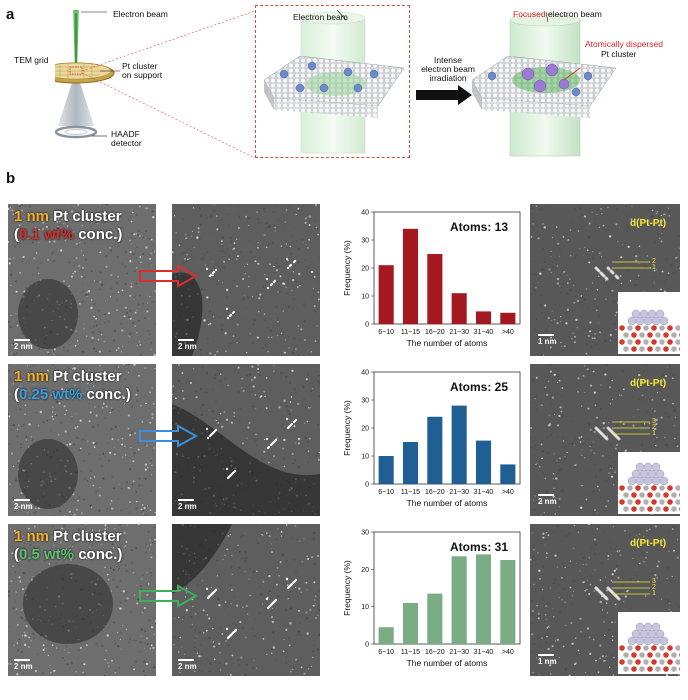 The width and height of the screenshot is (688, 700). I want to click on cluster-condition-label: 1 nm Pt cluster (0.5 wt% conc.), so click(68, 546).